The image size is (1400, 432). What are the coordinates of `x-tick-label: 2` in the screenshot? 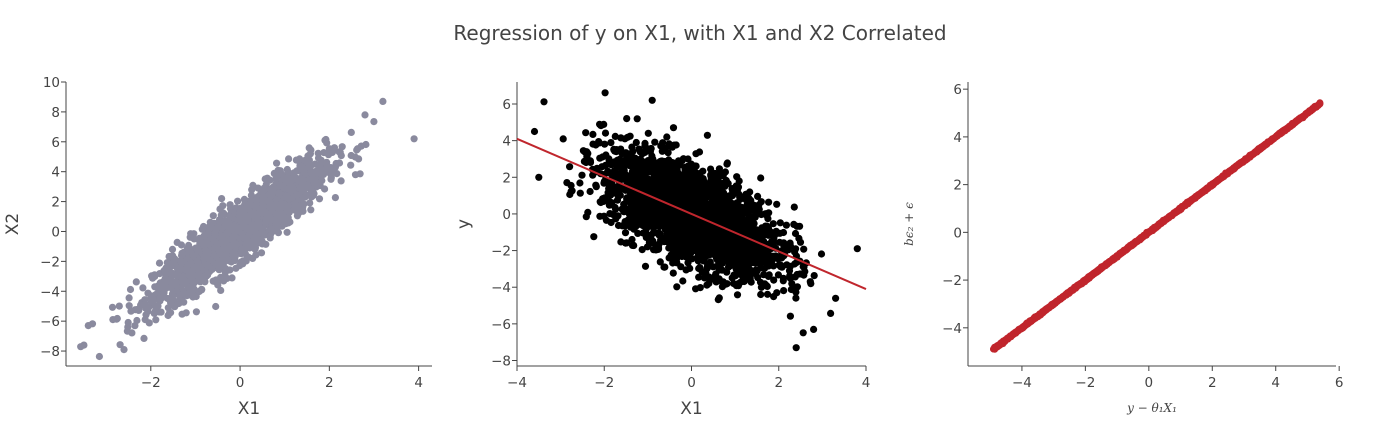 It's located at (778, 383).